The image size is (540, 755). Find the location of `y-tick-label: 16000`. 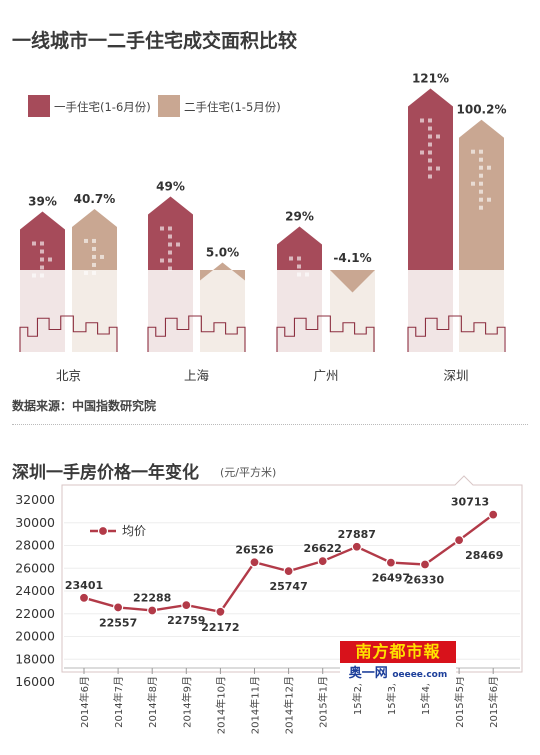

y-tick-label: 16000 is located at coordinates (35, 681).